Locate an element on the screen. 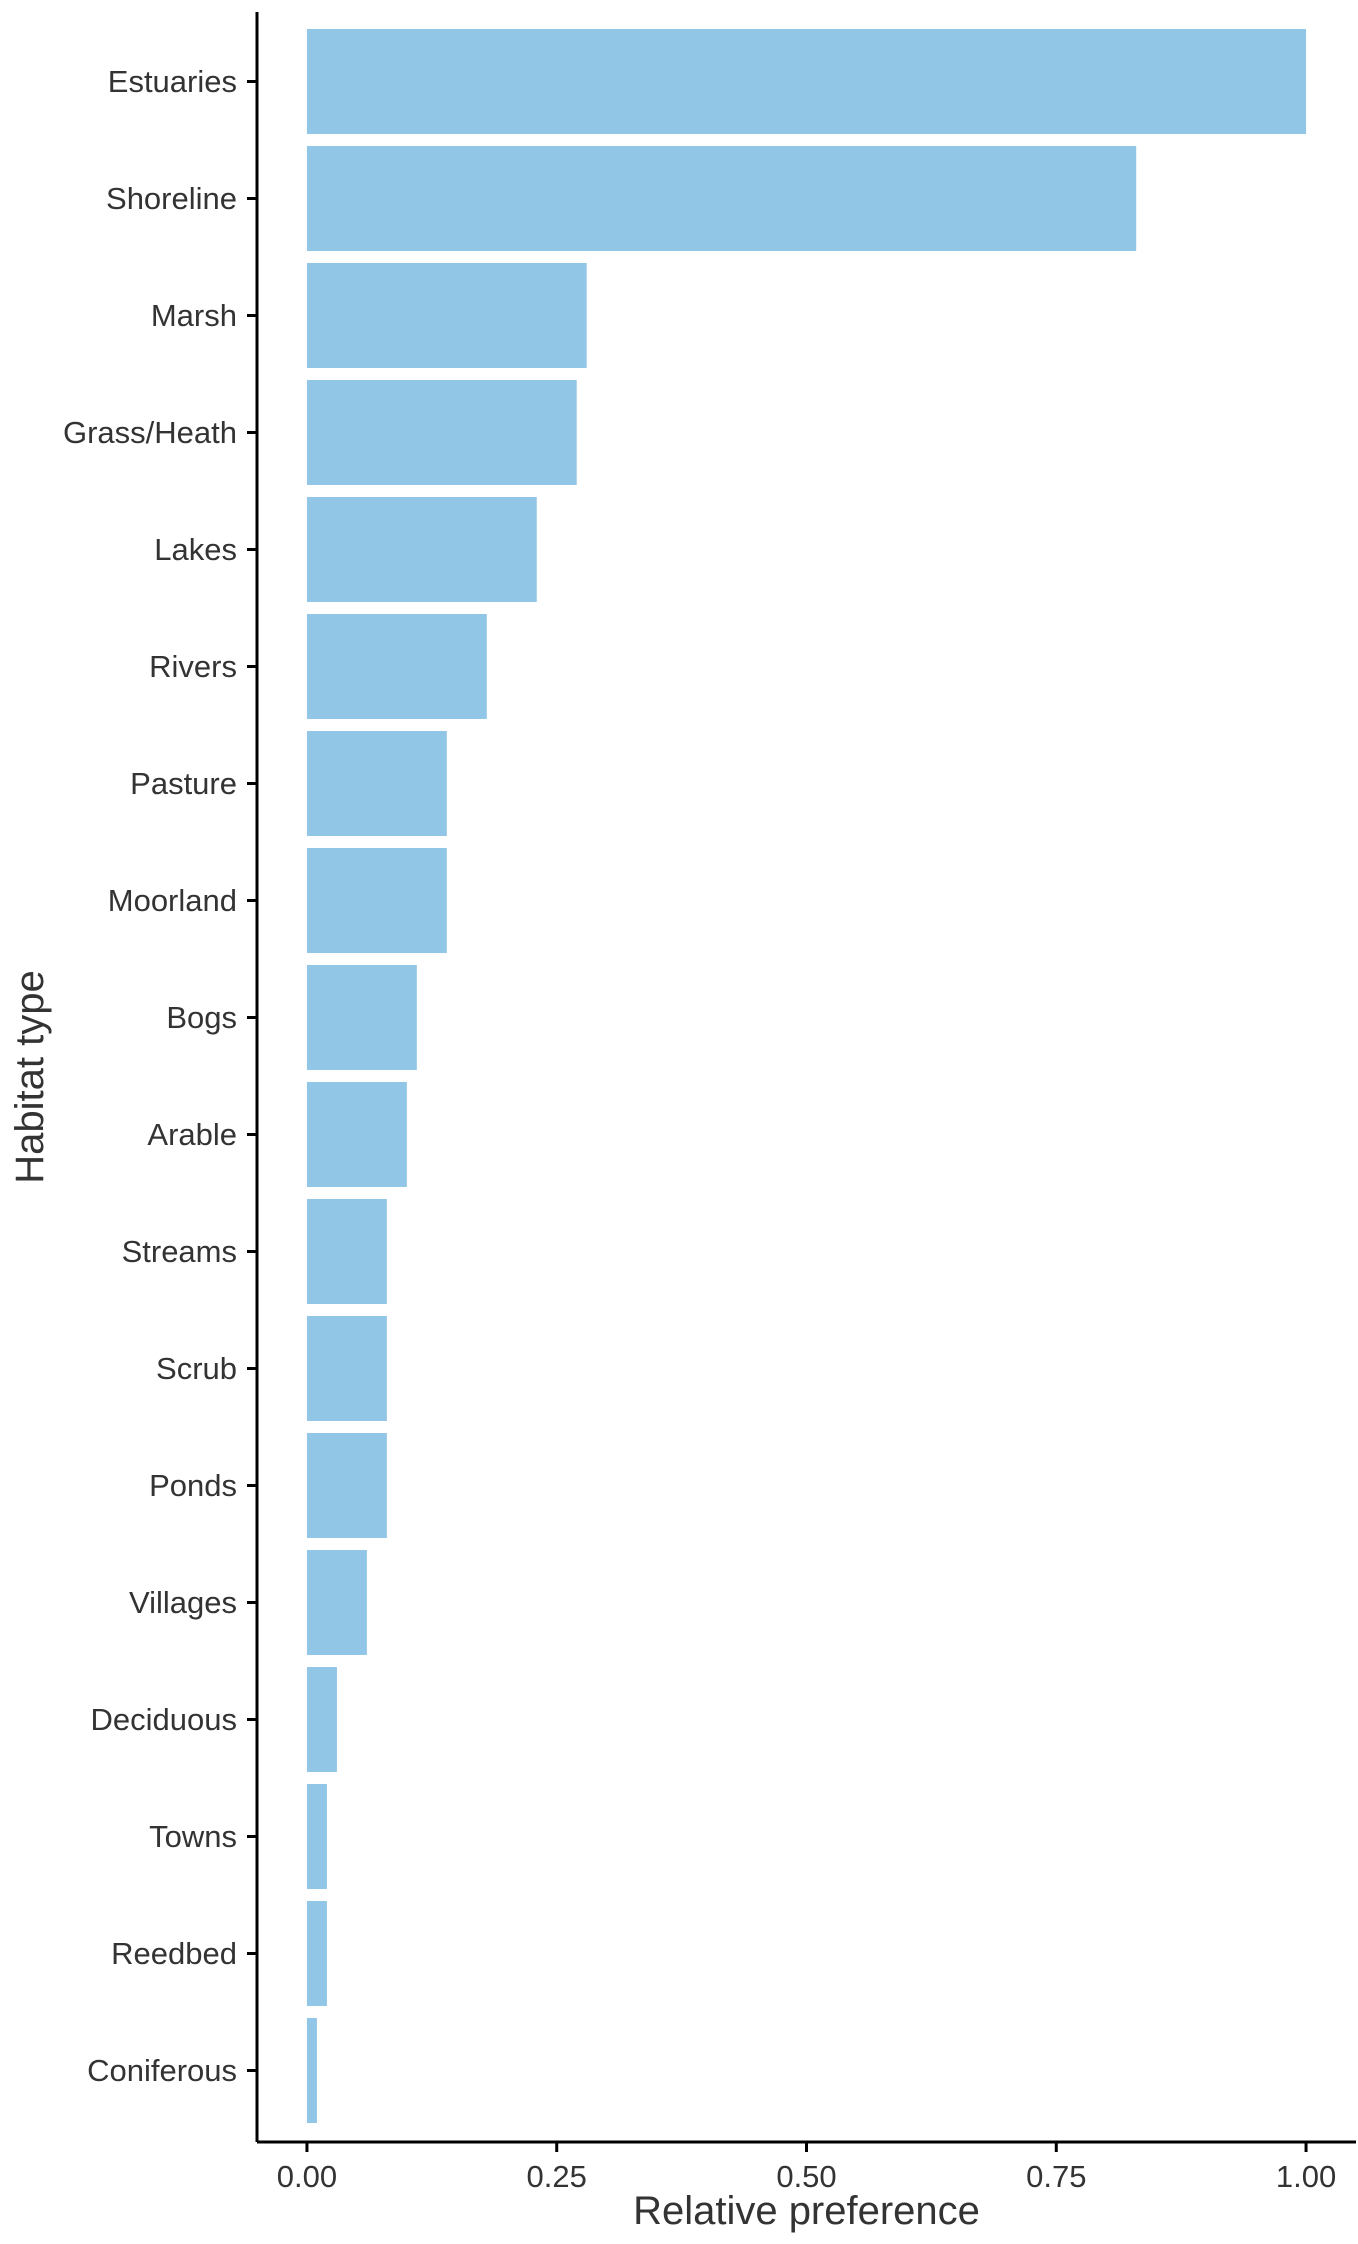 The height and width of the screenshot is (2244, 1358). y-tick-label: Moorland is located at coordinates (172, 900).